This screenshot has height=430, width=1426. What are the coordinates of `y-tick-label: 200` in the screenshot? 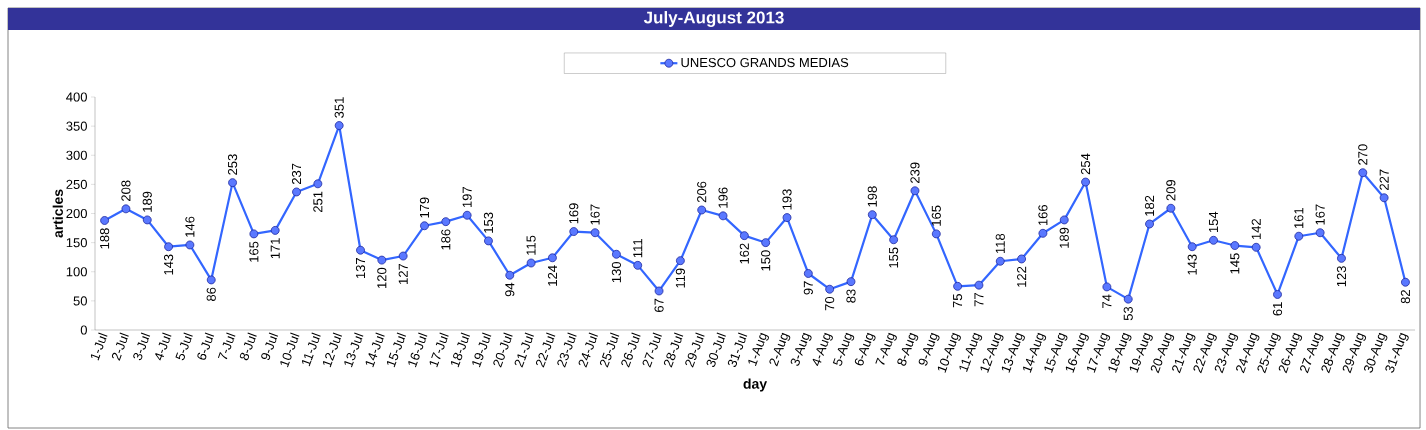 It's located at (76, 213).